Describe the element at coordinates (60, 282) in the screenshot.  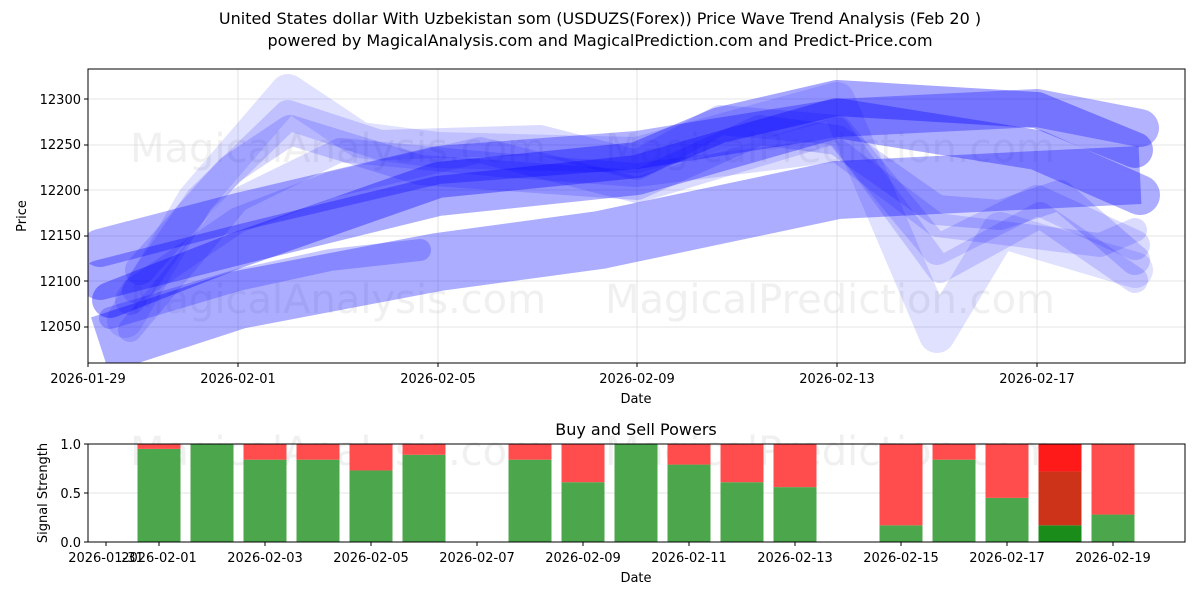
I see `y-tick-label: 12100` at that location.